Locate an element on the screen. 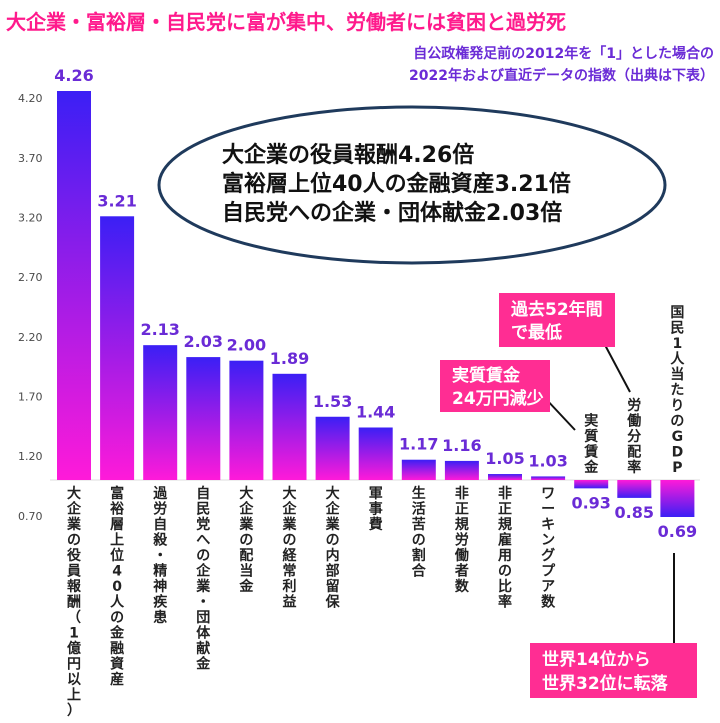  category-label: 実質賃金 is located at coordinates (591, 445).